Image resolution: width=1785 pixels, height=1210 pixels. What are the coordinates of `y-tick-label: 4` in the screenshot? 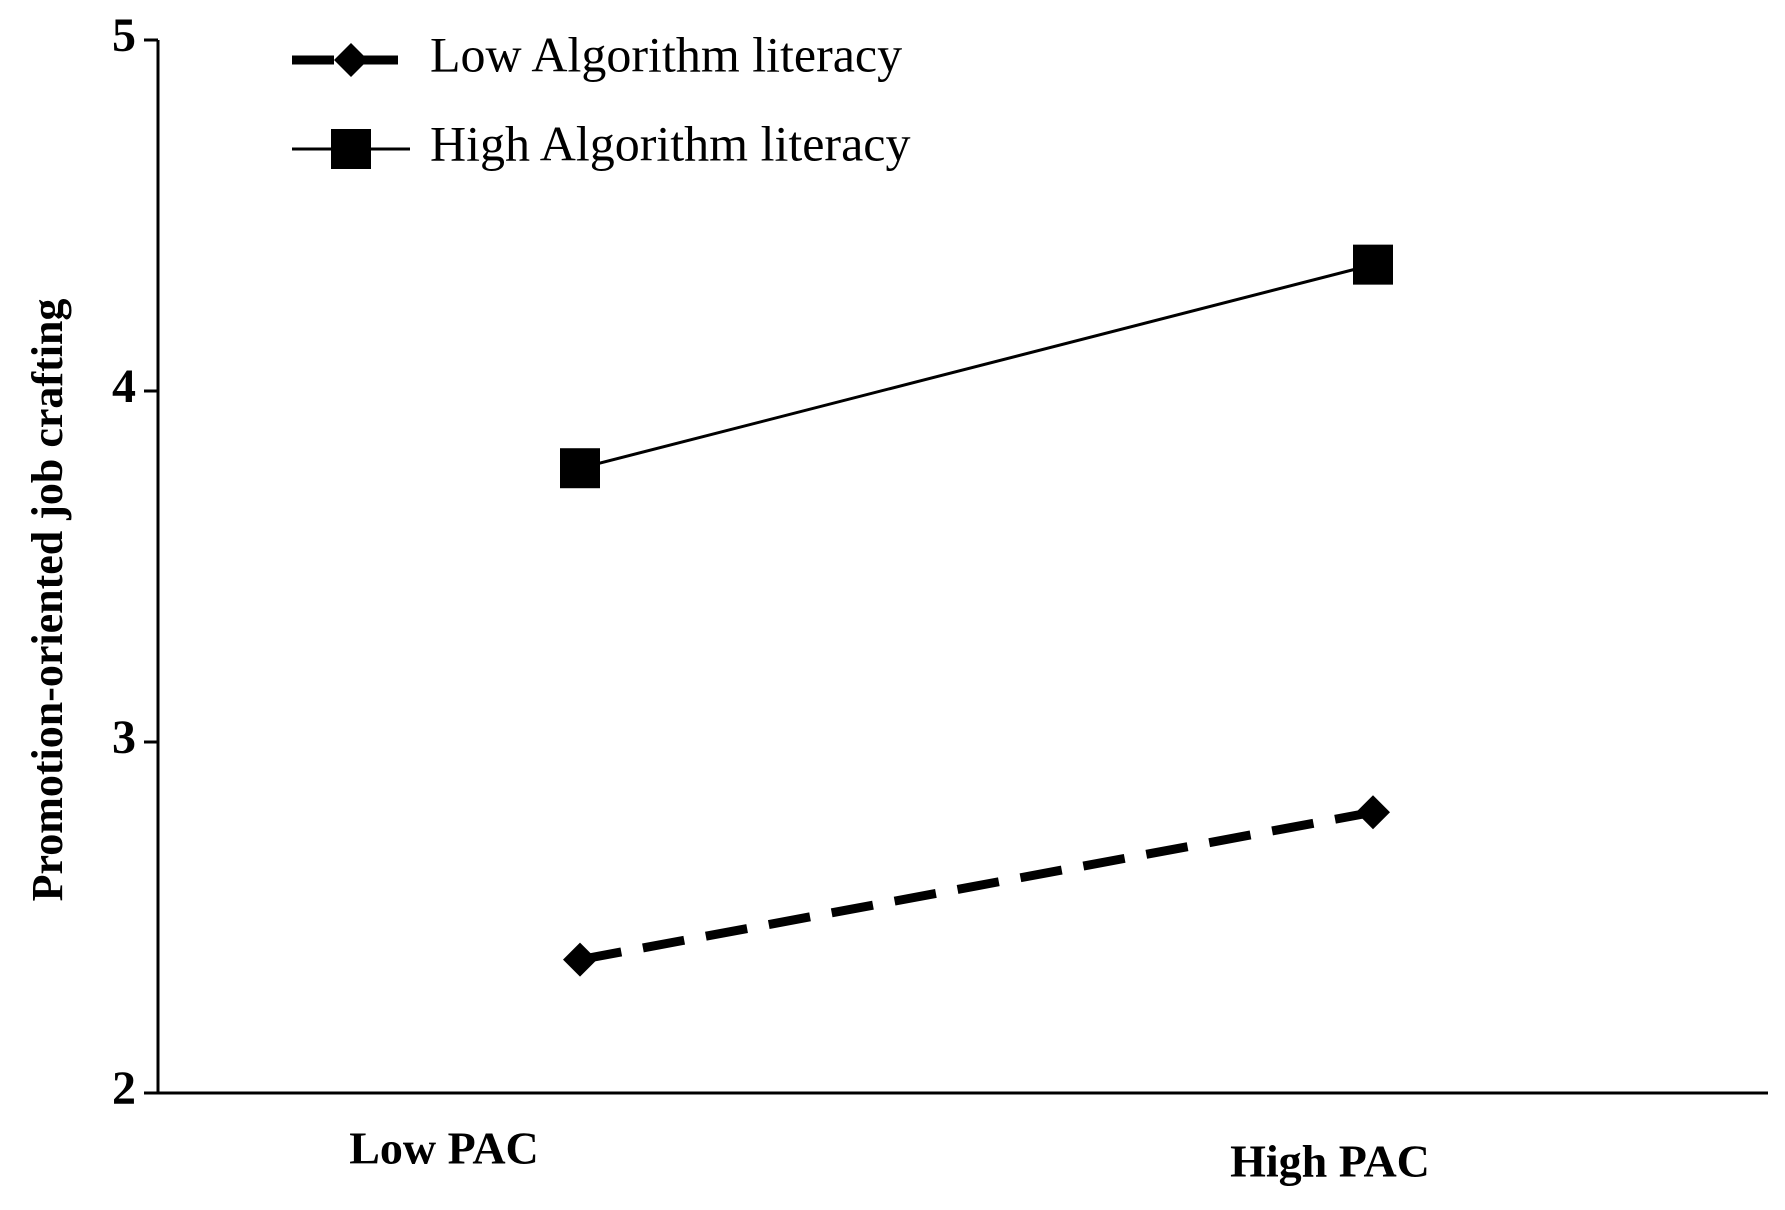 It's located at (124, 386).